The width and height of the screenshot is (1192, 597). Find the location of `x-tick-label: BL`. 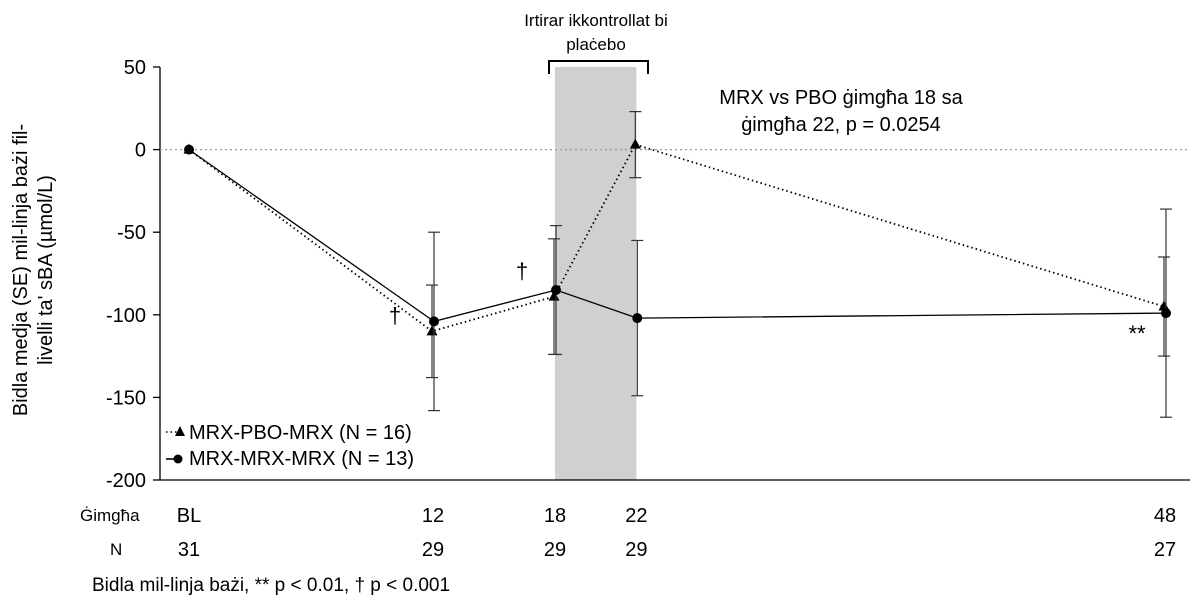

x-tick-label: BL is located at coordinates (189, 516).